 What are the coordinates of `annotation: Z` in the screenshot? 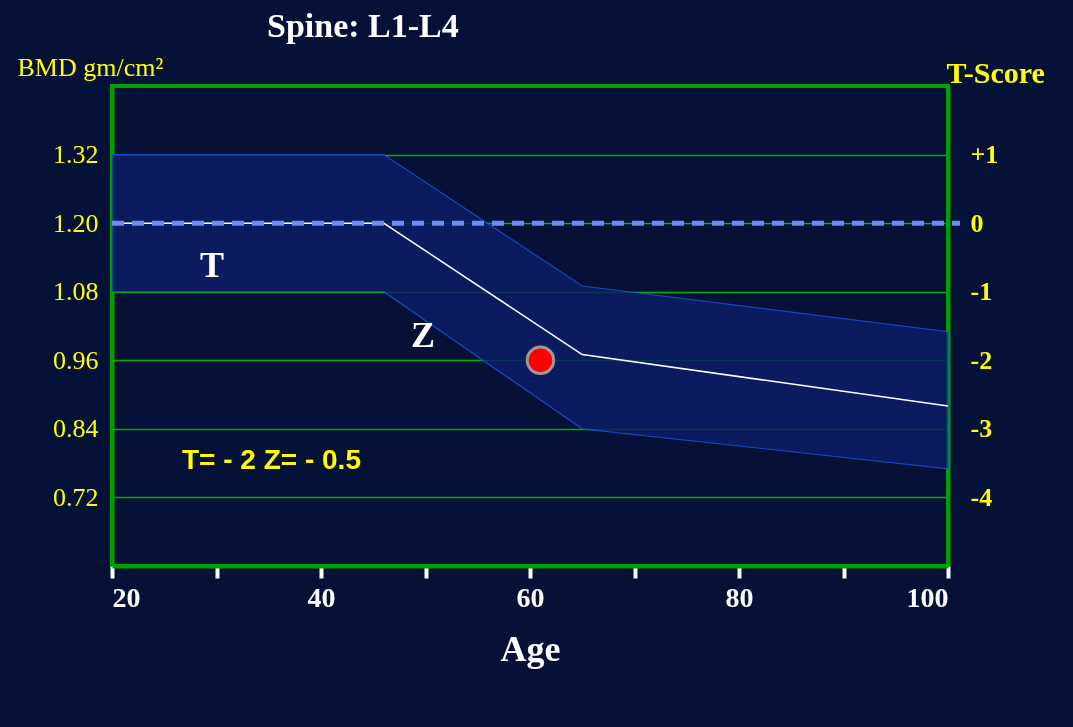 It's located at (423, 335).